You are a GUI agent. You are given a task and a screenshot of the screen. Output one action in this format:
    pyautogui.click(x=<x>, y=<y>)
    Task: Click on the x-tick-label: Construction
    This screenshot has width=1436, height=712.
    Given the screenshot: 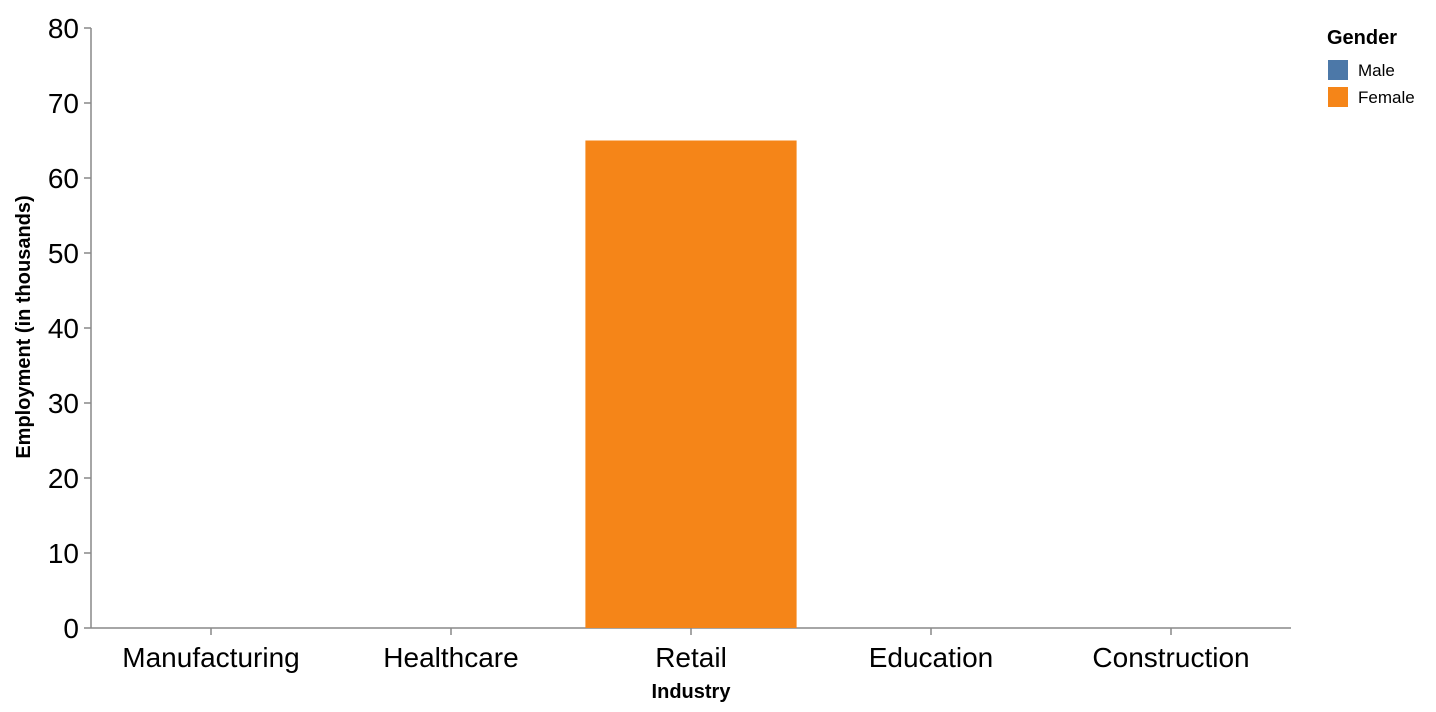 What is the action you would take?
    pyautogui.click(x=1170, y=657)
    